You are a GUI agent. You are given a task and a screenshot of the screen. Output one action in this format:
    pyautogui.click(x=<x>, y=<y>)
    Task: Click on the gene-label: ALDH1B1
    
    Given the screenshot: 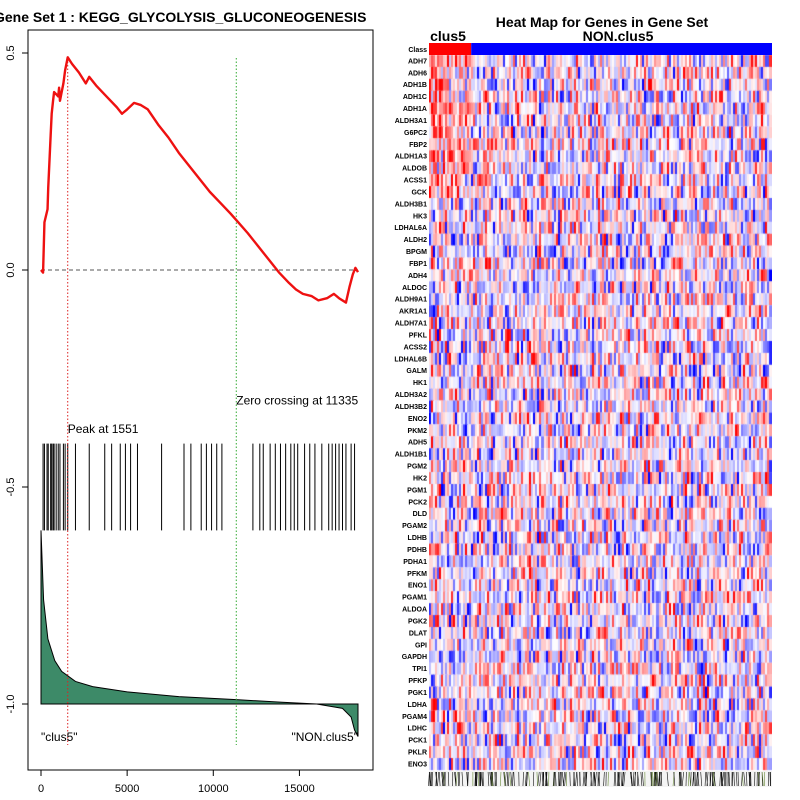 What is the action you would take?
    pyautogui.click(x=411, y=455)
    